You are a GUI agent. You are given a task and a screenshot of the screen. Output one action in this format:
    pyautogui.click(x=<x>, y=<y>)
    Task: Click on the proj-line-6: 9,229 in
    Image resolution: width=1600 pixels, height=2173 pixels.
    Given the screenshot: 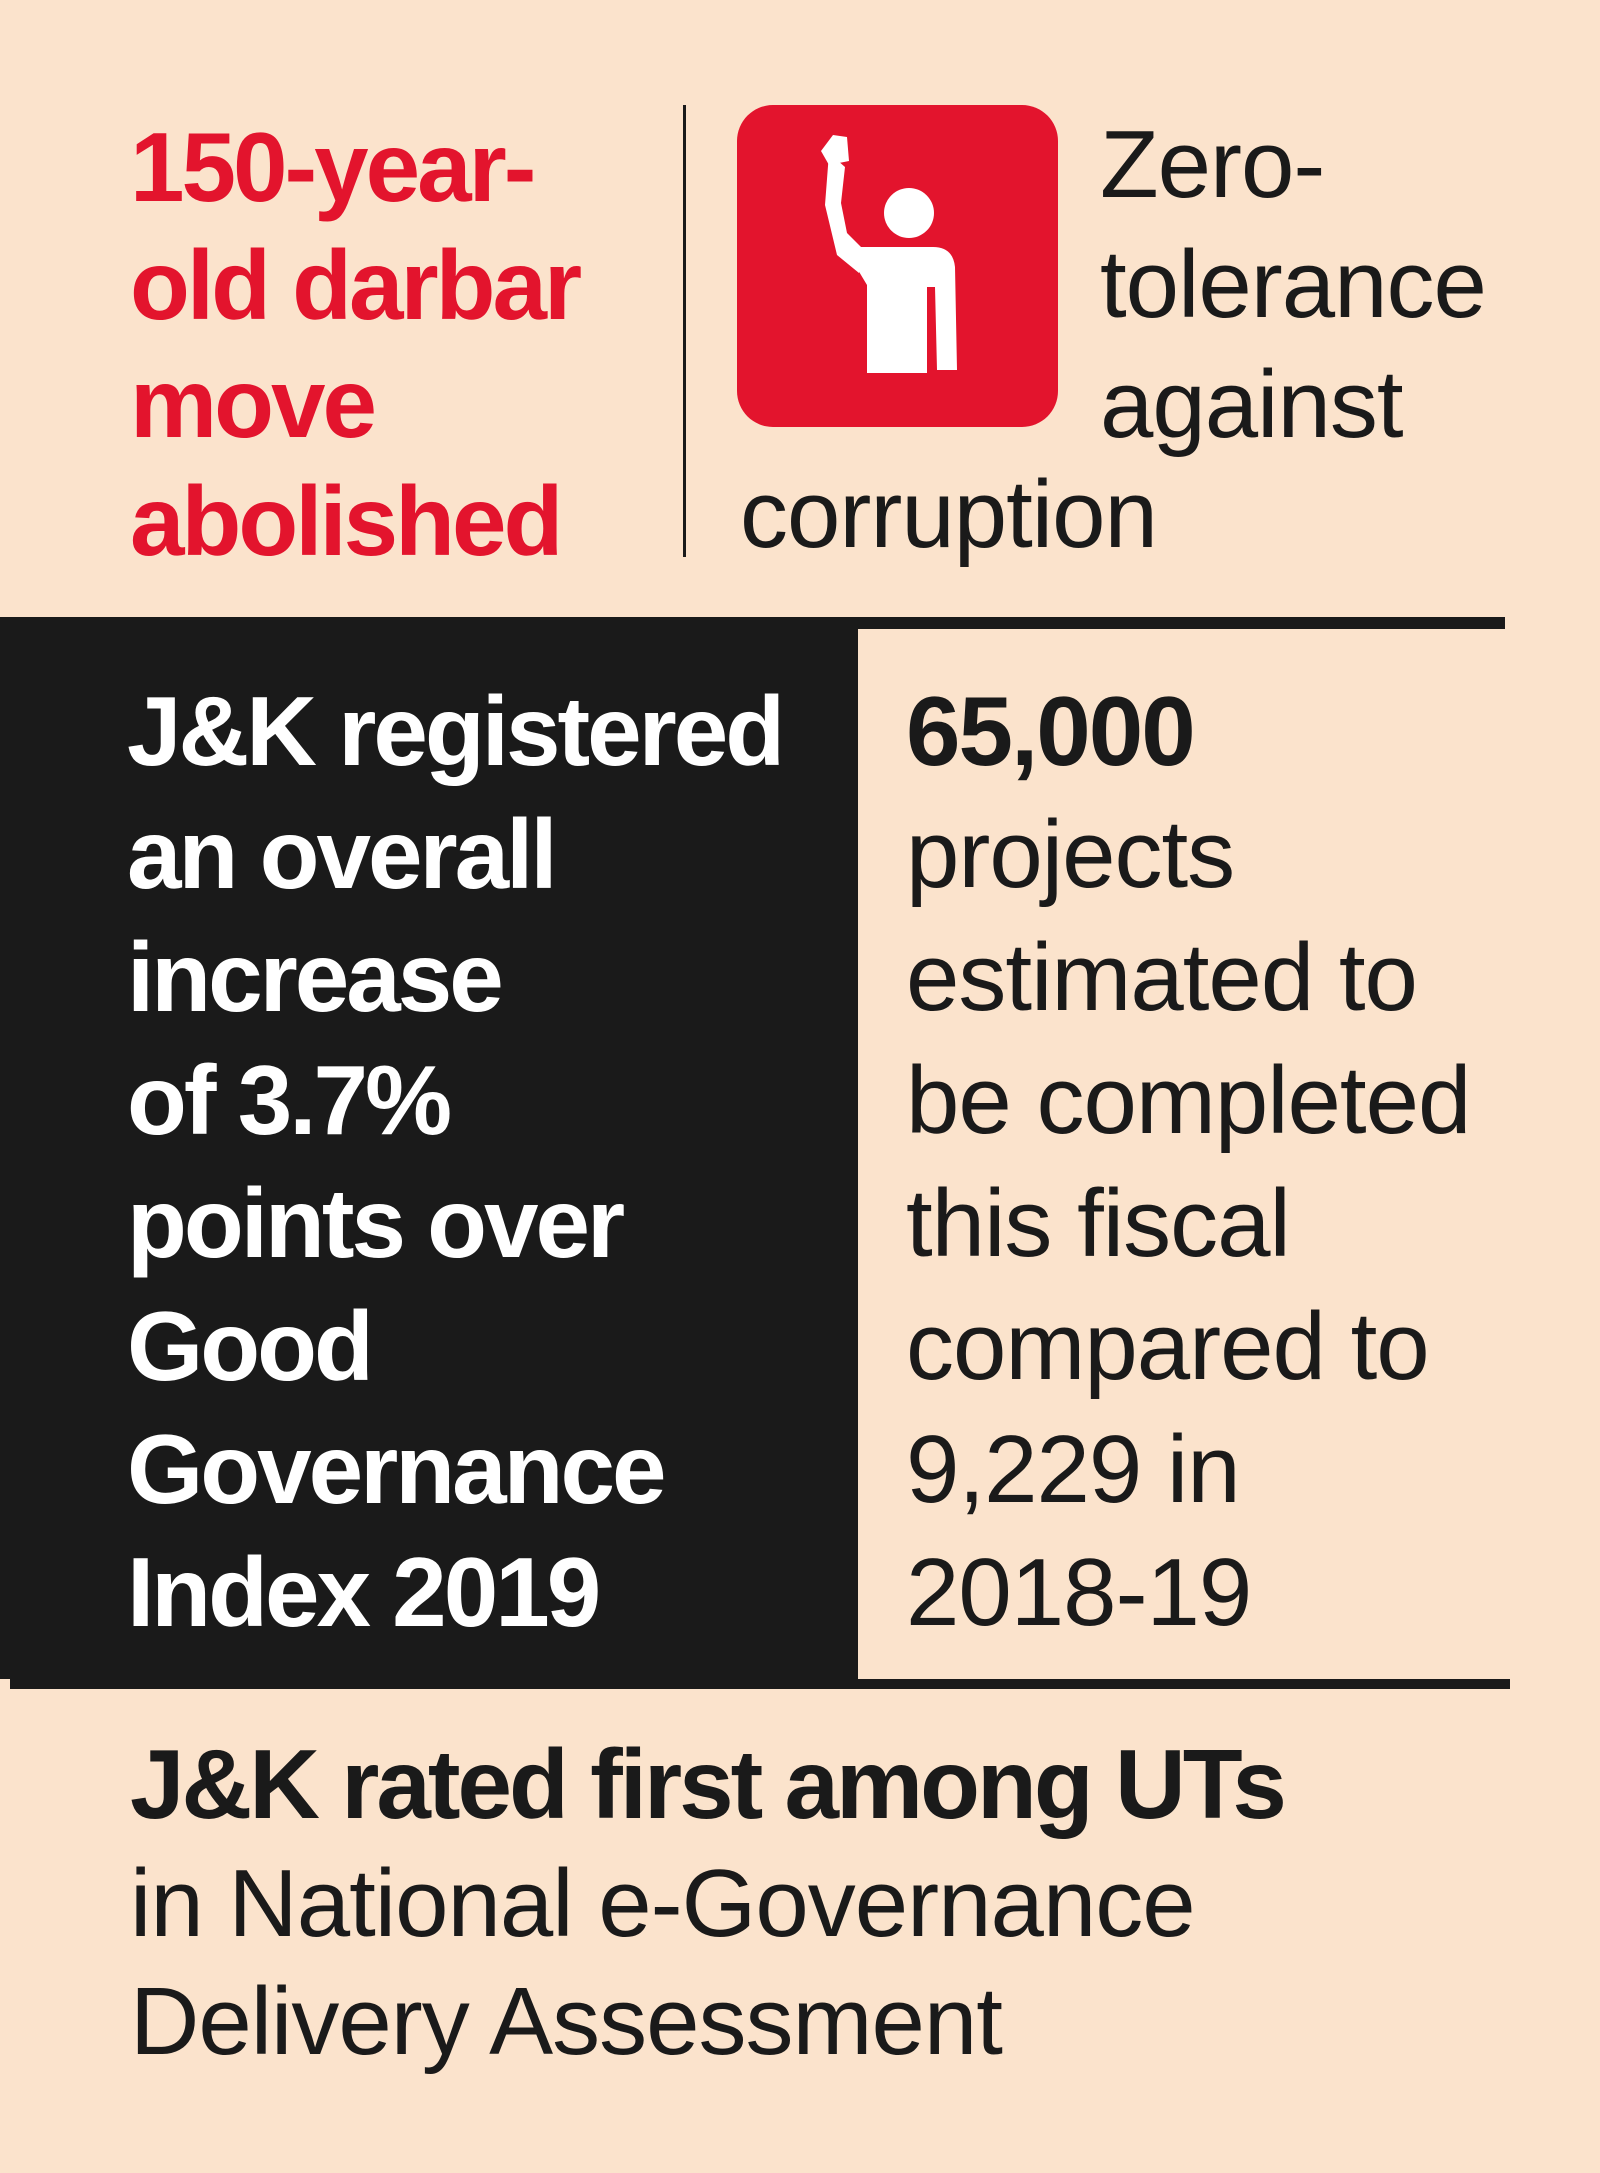 What is the action you would take?
    pyautogui.click(x=1073, y=1469)
    